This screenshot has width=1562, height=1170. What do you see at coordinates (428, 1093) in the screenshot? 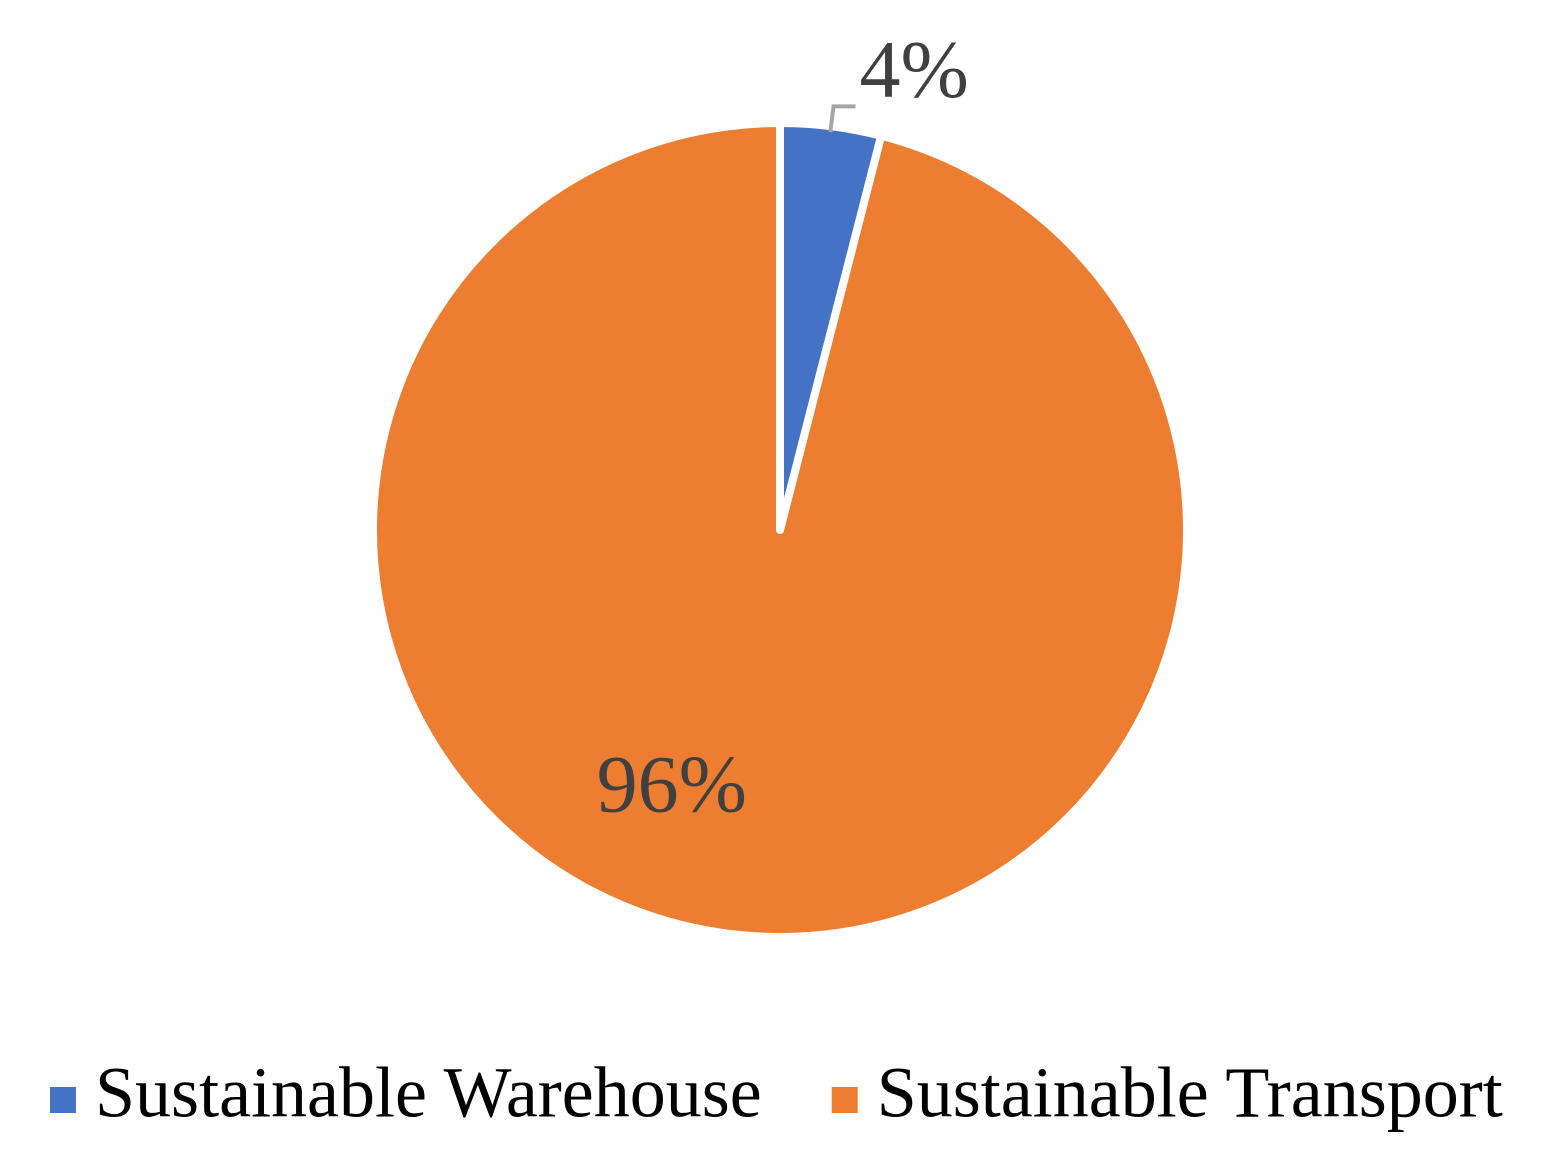
I see `legend-label: Sustainable Warehouse` at bounding box center [428, 1093].